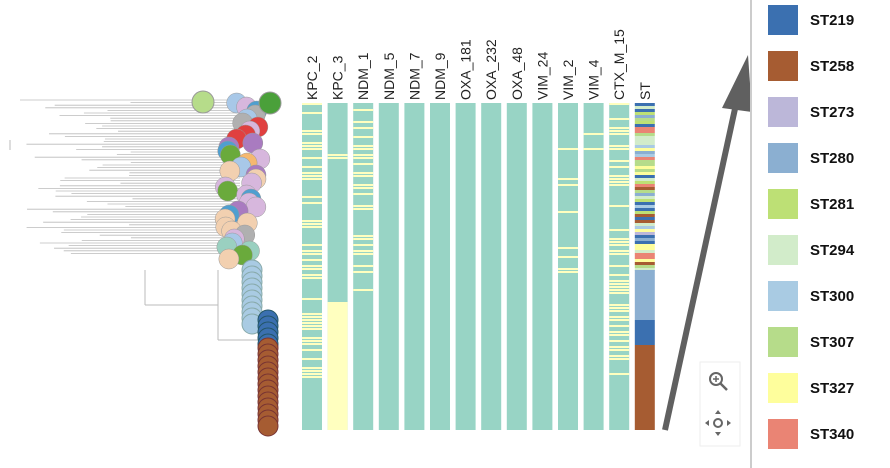 This screenshot has width=890, height=468. What do you see at coordinates (832, 158) in the screenshot?
I see `legend-label: ST280` at bounding box center [832, 158].